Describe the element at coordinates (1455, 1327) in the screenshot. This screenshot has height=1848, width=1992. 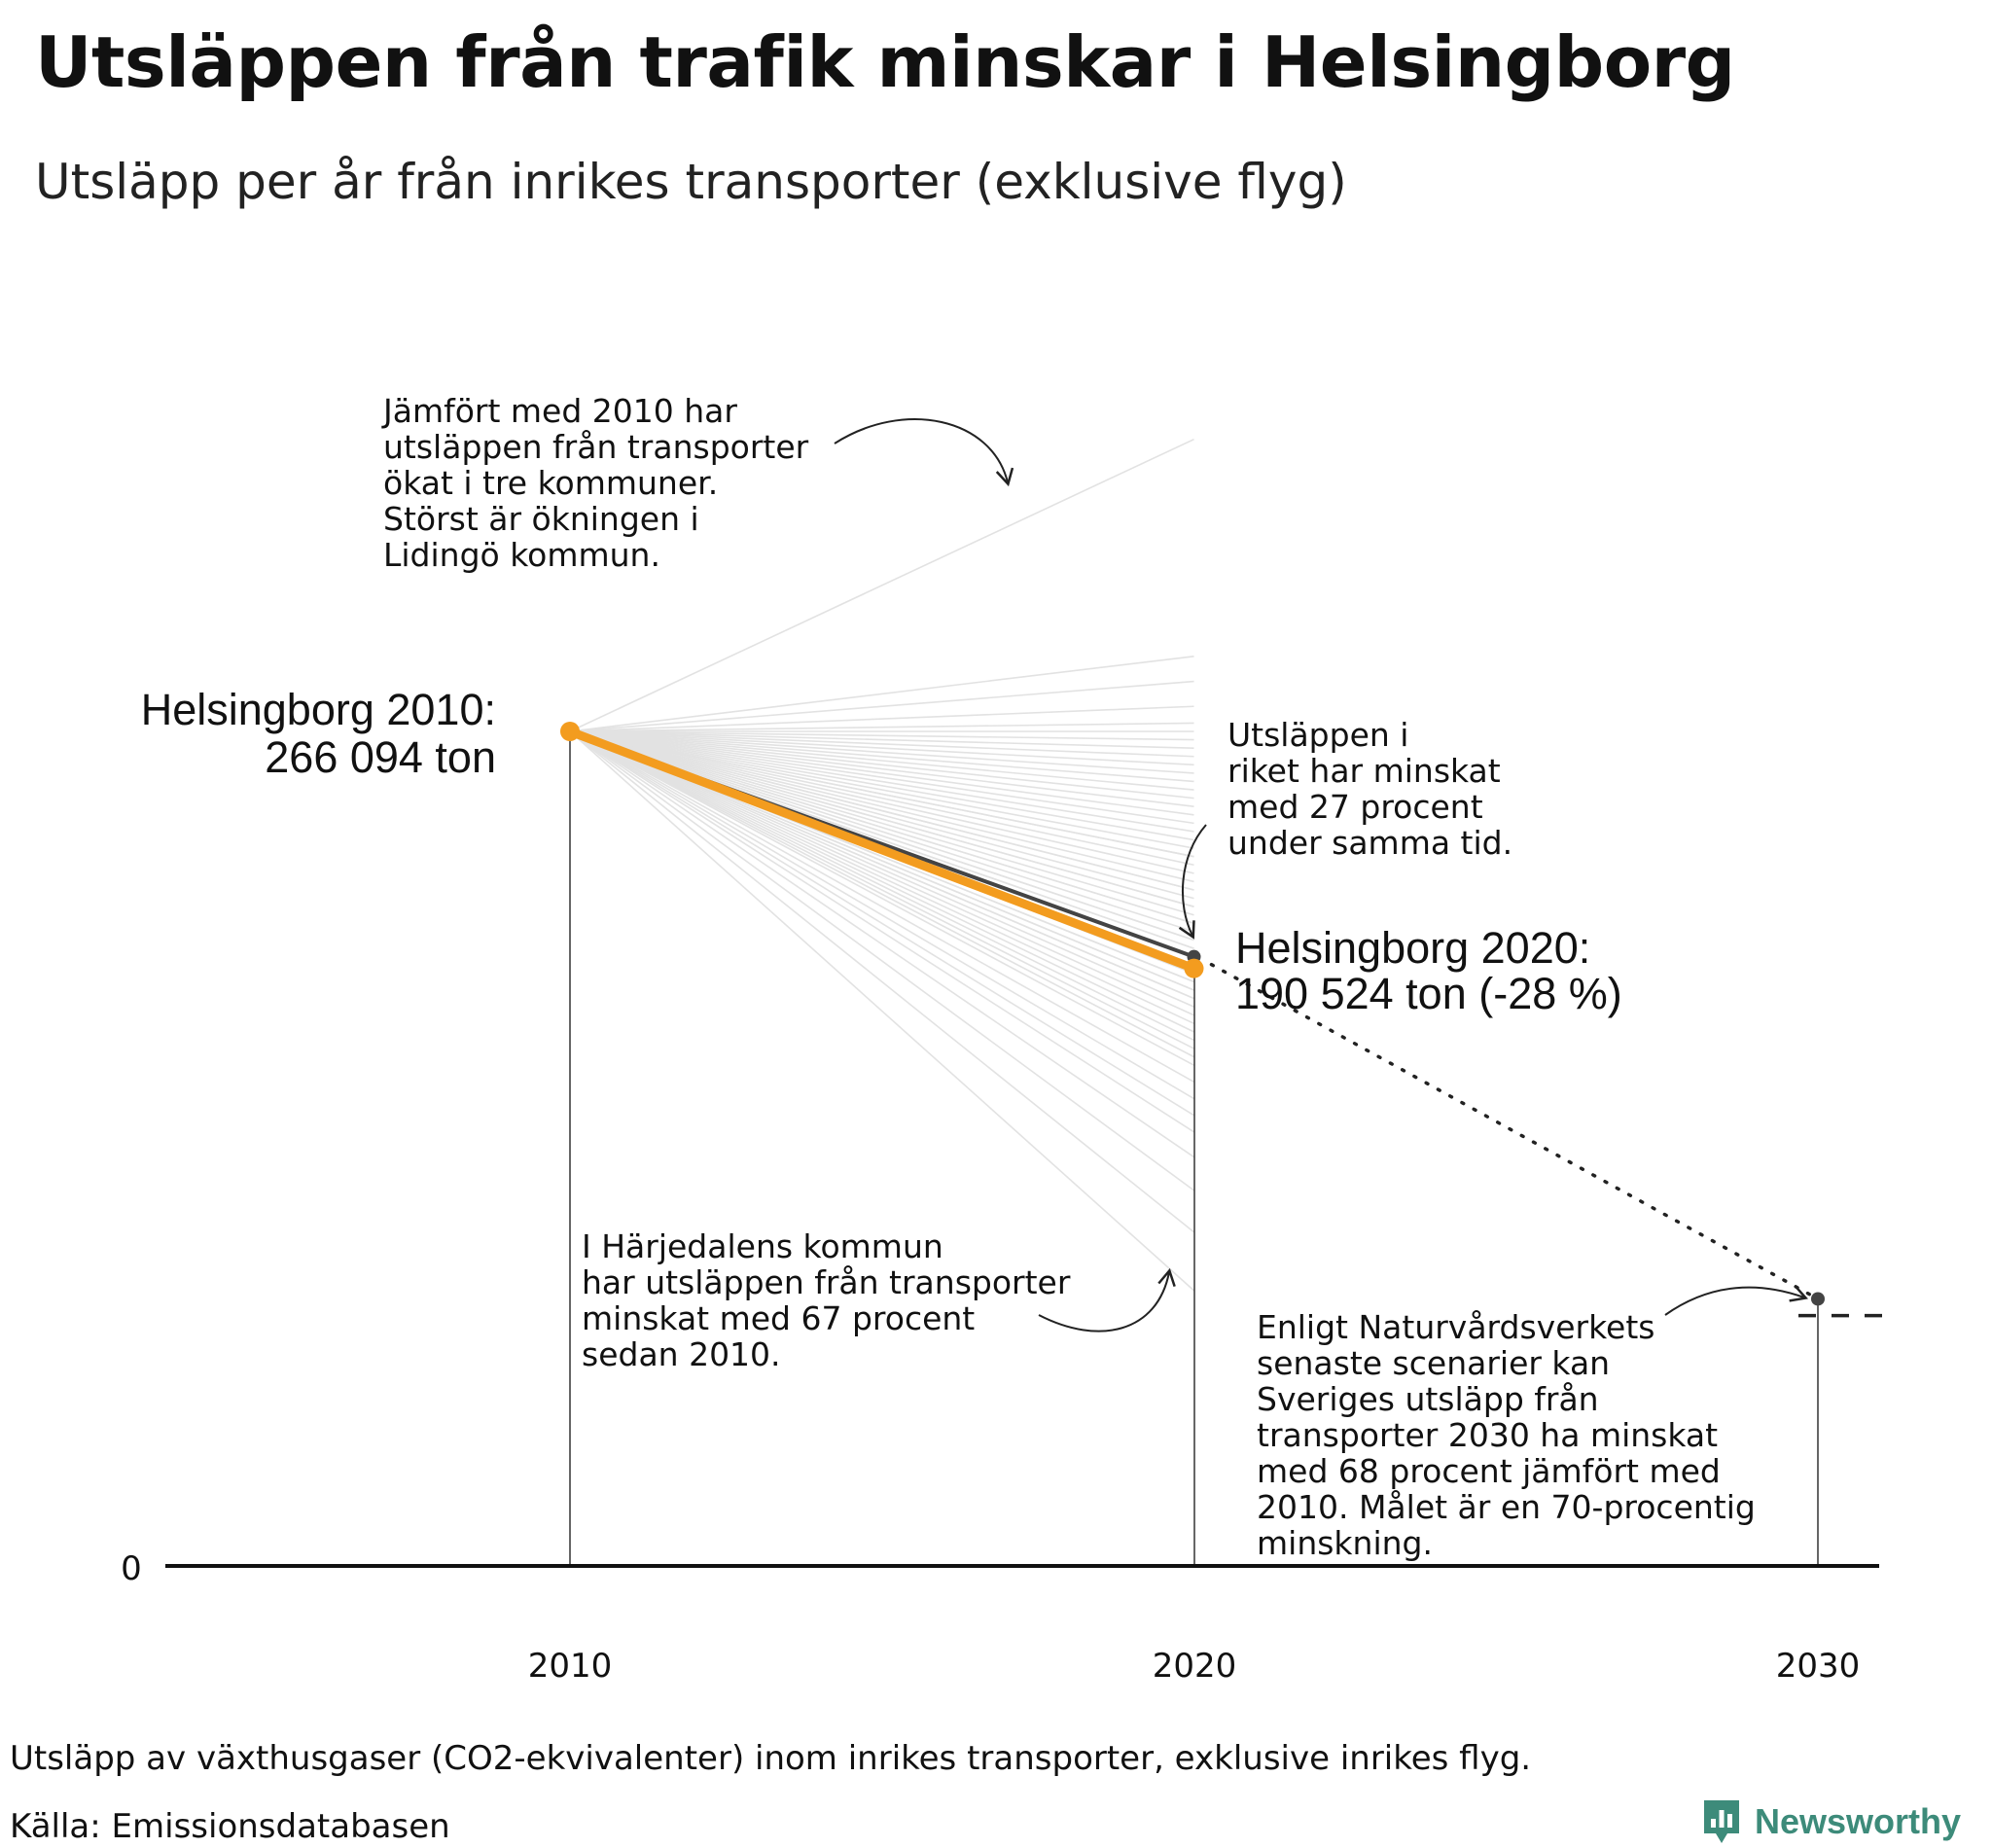
I see `annotation-line: Enligt Naturvårdsverkets` at that location.